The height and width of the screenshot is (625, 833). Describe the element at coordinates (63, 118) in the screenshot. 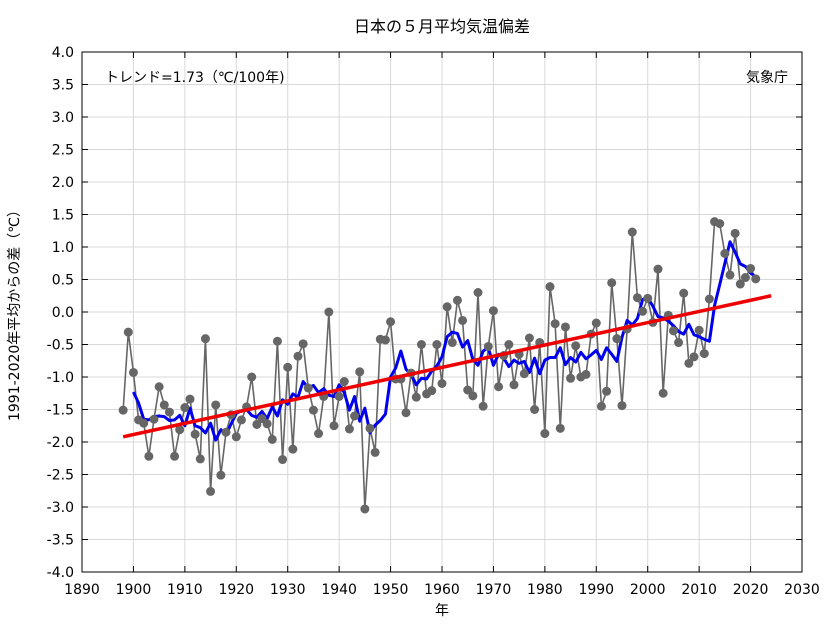

I see `y-tick-label: 3.0` at that location.